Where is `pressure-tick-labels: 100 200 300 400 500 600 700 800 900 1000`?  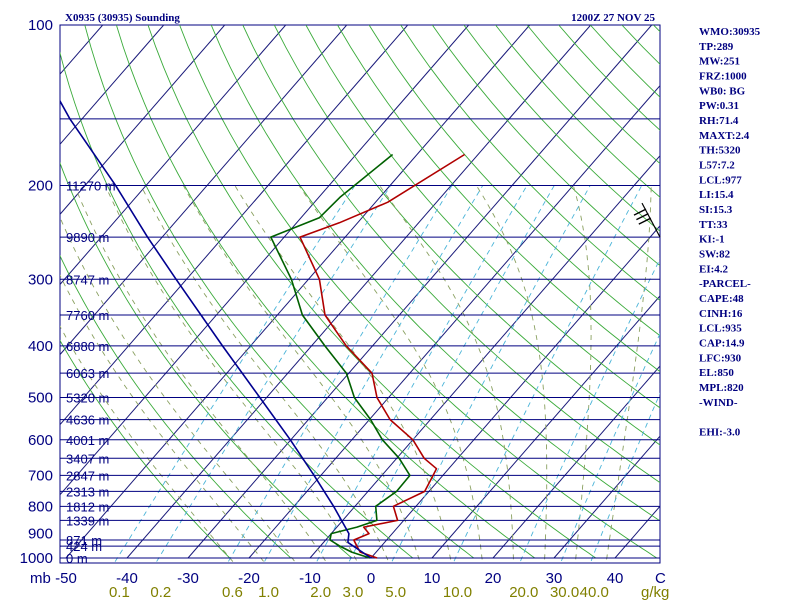
pressure-tick-labels: 100 200 300 400 500 600 700 800 900 1000 is located at coordinates (36, 292).